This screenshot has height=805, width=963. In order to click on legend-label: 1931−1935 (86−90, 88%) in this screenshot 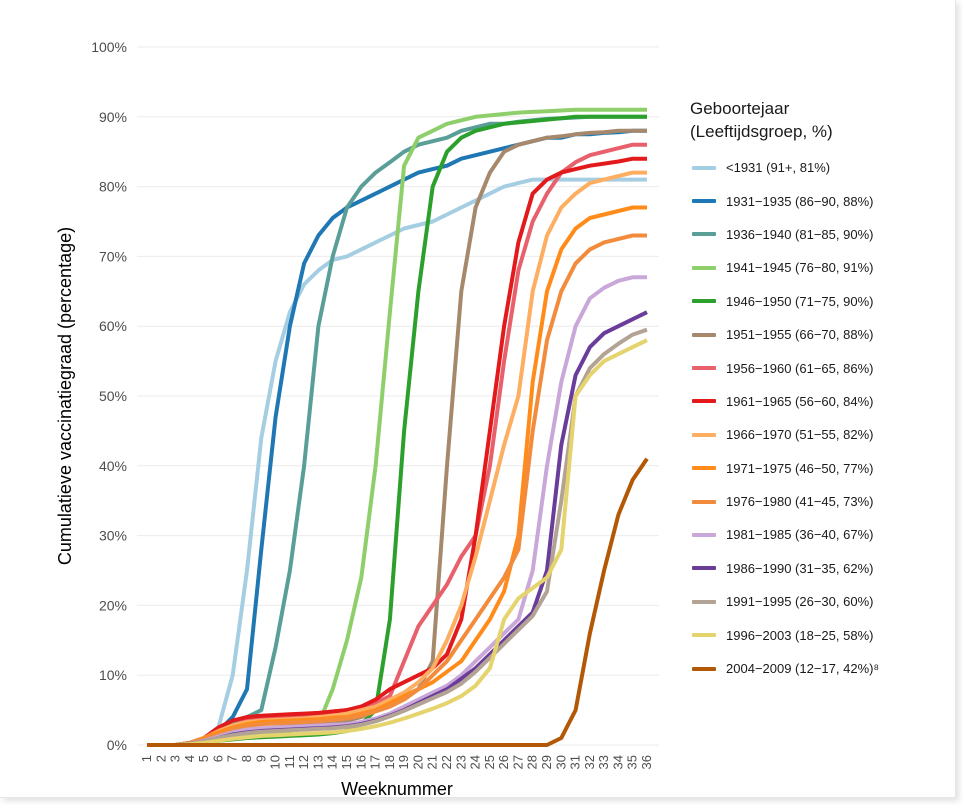, I will do `click(800, 201)`.